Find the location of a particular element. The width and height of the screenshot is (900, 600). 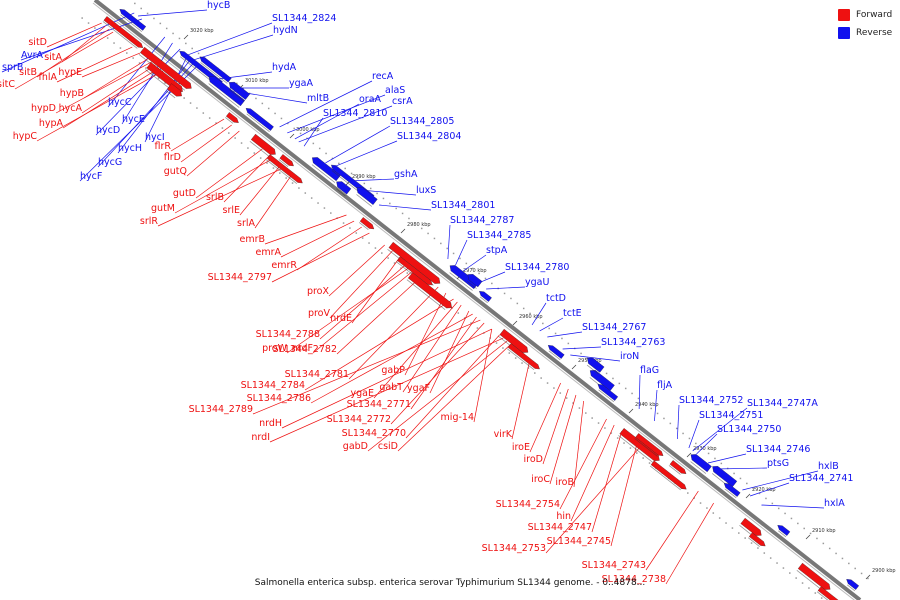

gene-label: SL1344_2805 is located at coordinates (422, 121).